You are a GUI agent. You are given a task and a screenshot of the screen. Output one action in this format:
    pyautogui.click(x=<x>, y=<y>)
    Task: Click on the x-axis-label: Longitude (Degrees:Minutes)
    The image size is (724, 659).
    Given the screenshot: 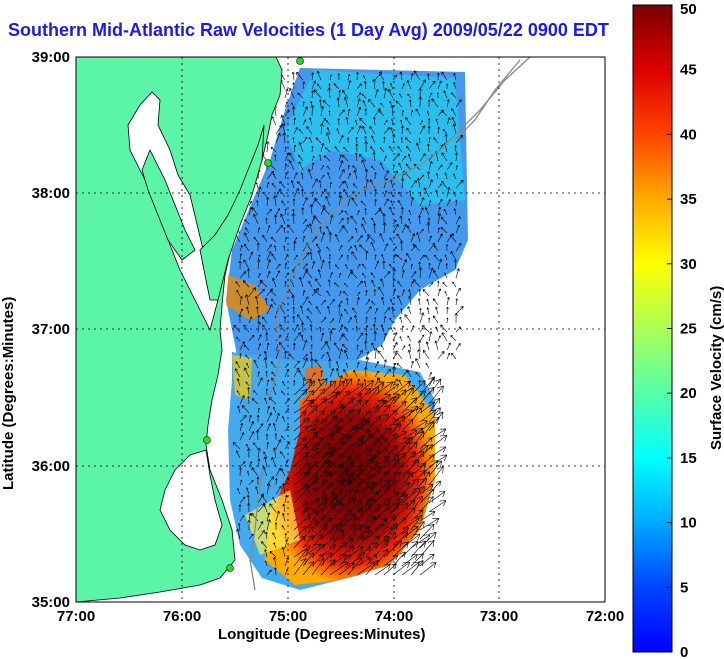 What is the action you would take?
    pyautogui.click(x=322, y=634)
    